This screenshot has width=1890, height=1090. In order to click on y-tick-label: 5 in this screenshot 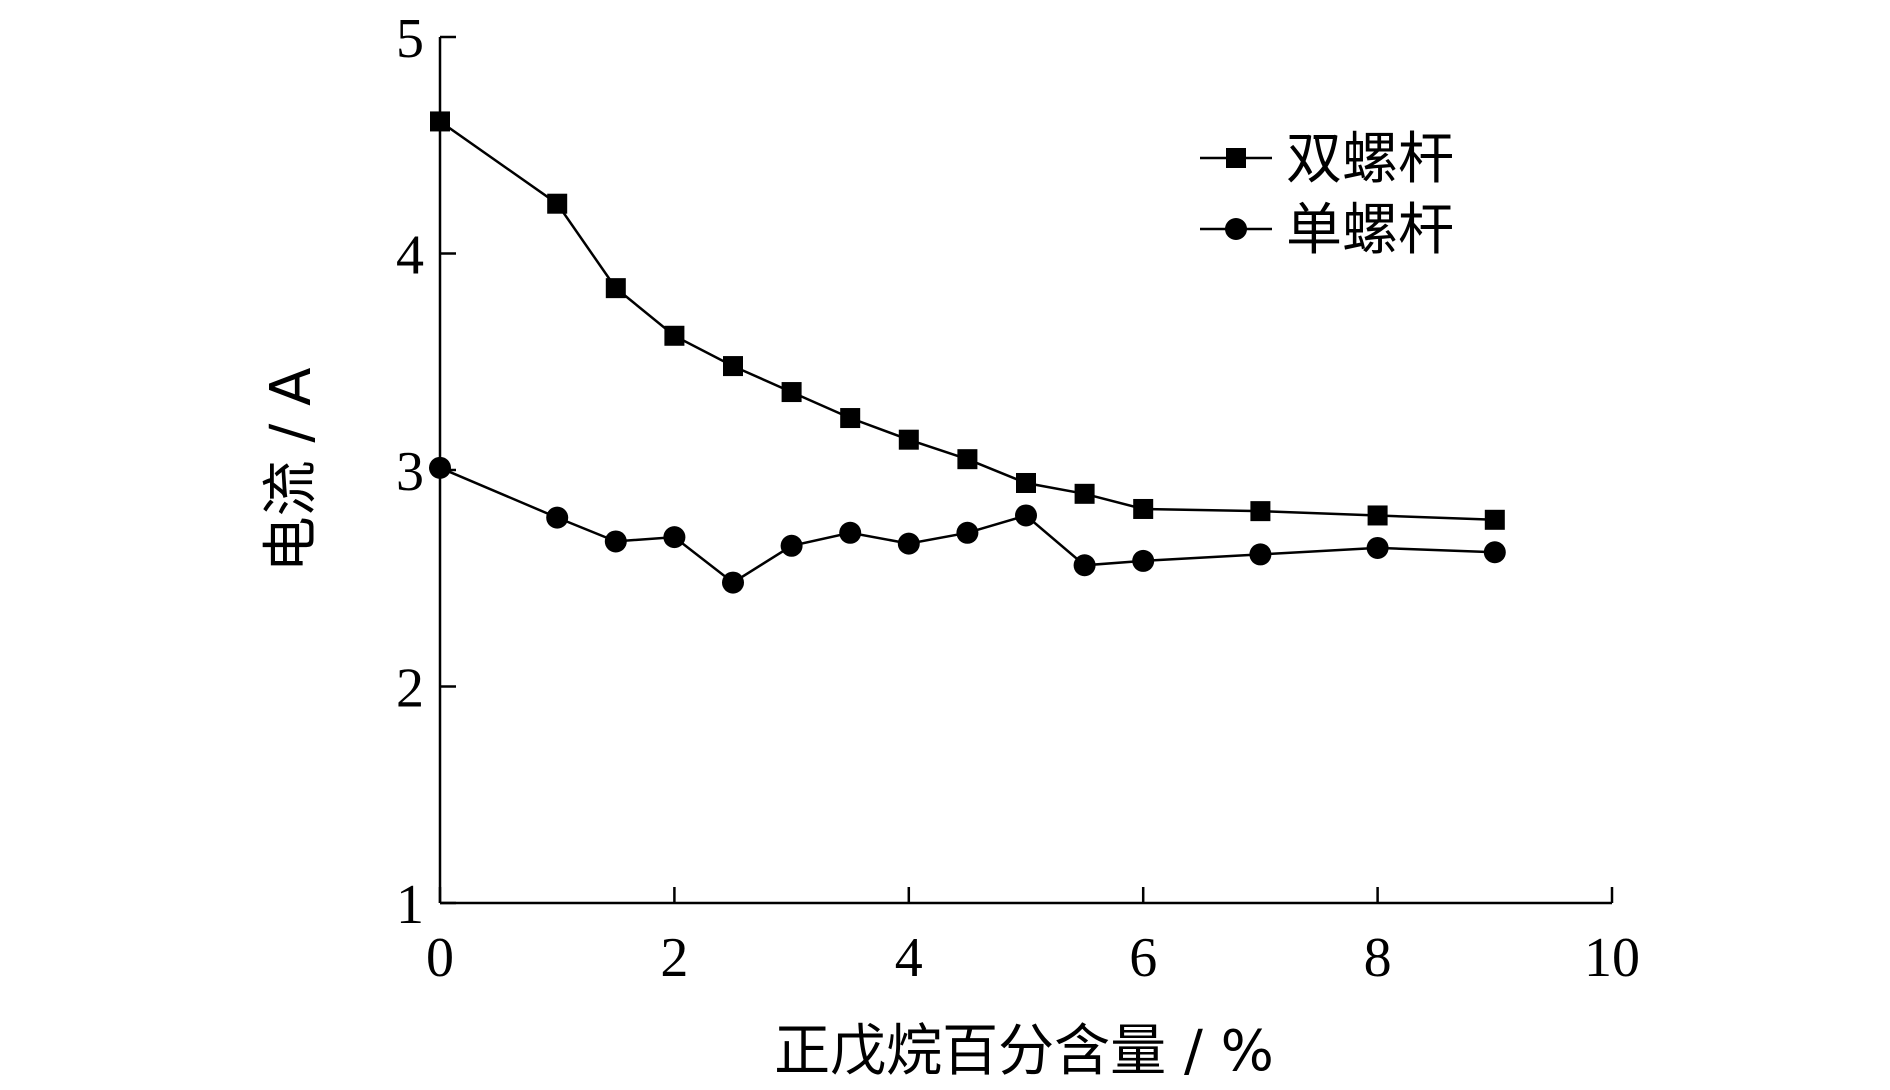, I will do `click(410, 39)`.